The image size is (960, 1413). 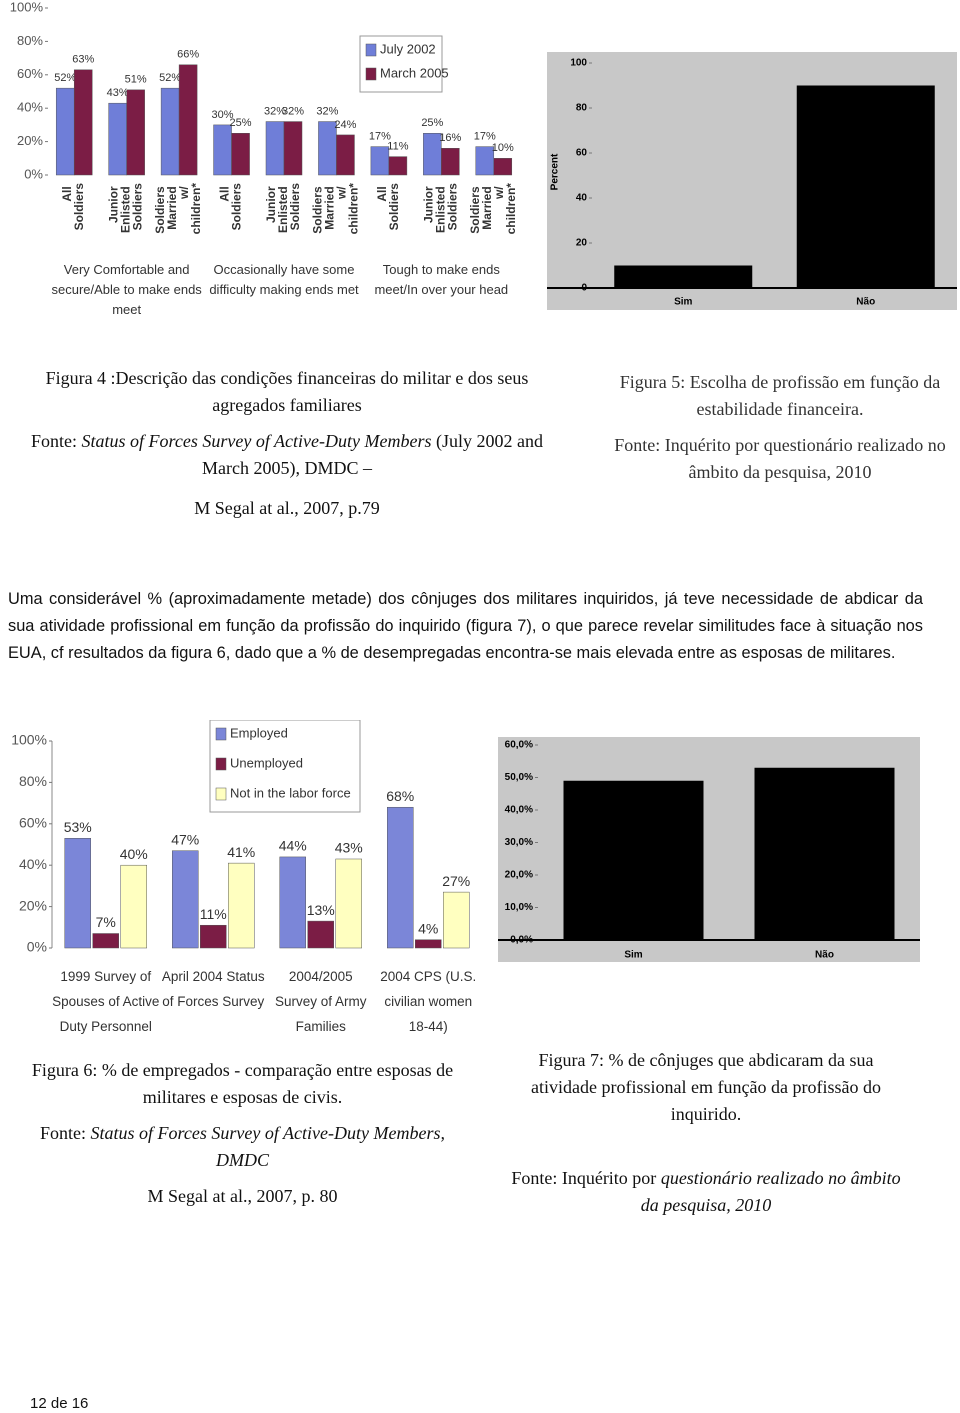 I want to click on x-tick-label: 2004 CPS (U.S. civilian women 18-44), so click(x=428, y=1001).